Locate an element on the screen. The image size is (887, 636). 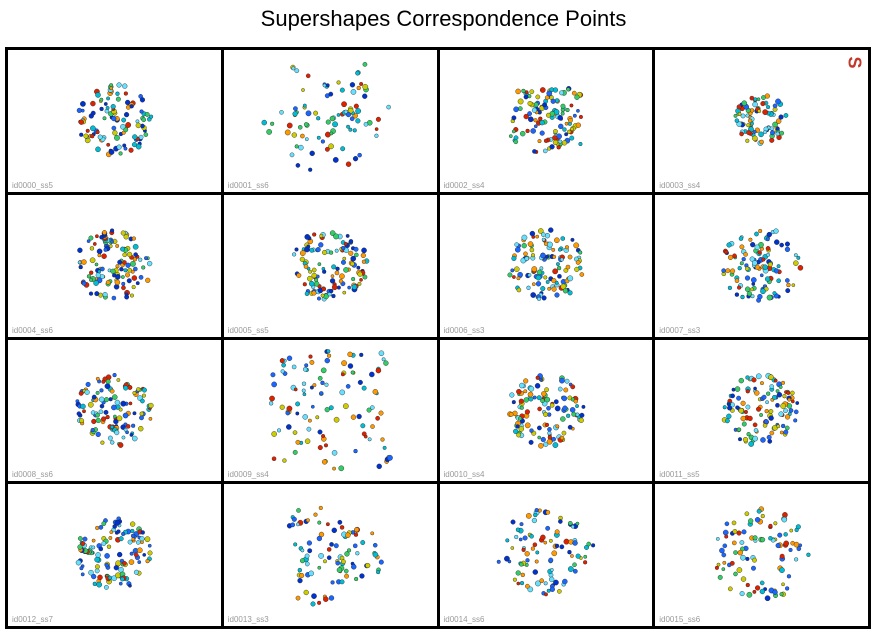
shape-panel: id0010_ss4 is located at coordinates (546, 410).